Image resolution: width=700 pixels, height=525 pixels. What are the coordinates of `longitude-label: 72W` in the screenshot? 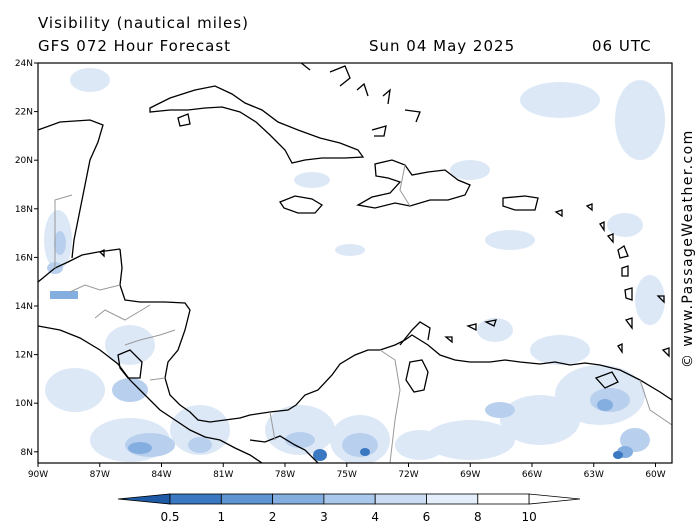 It's located at (408, 475).